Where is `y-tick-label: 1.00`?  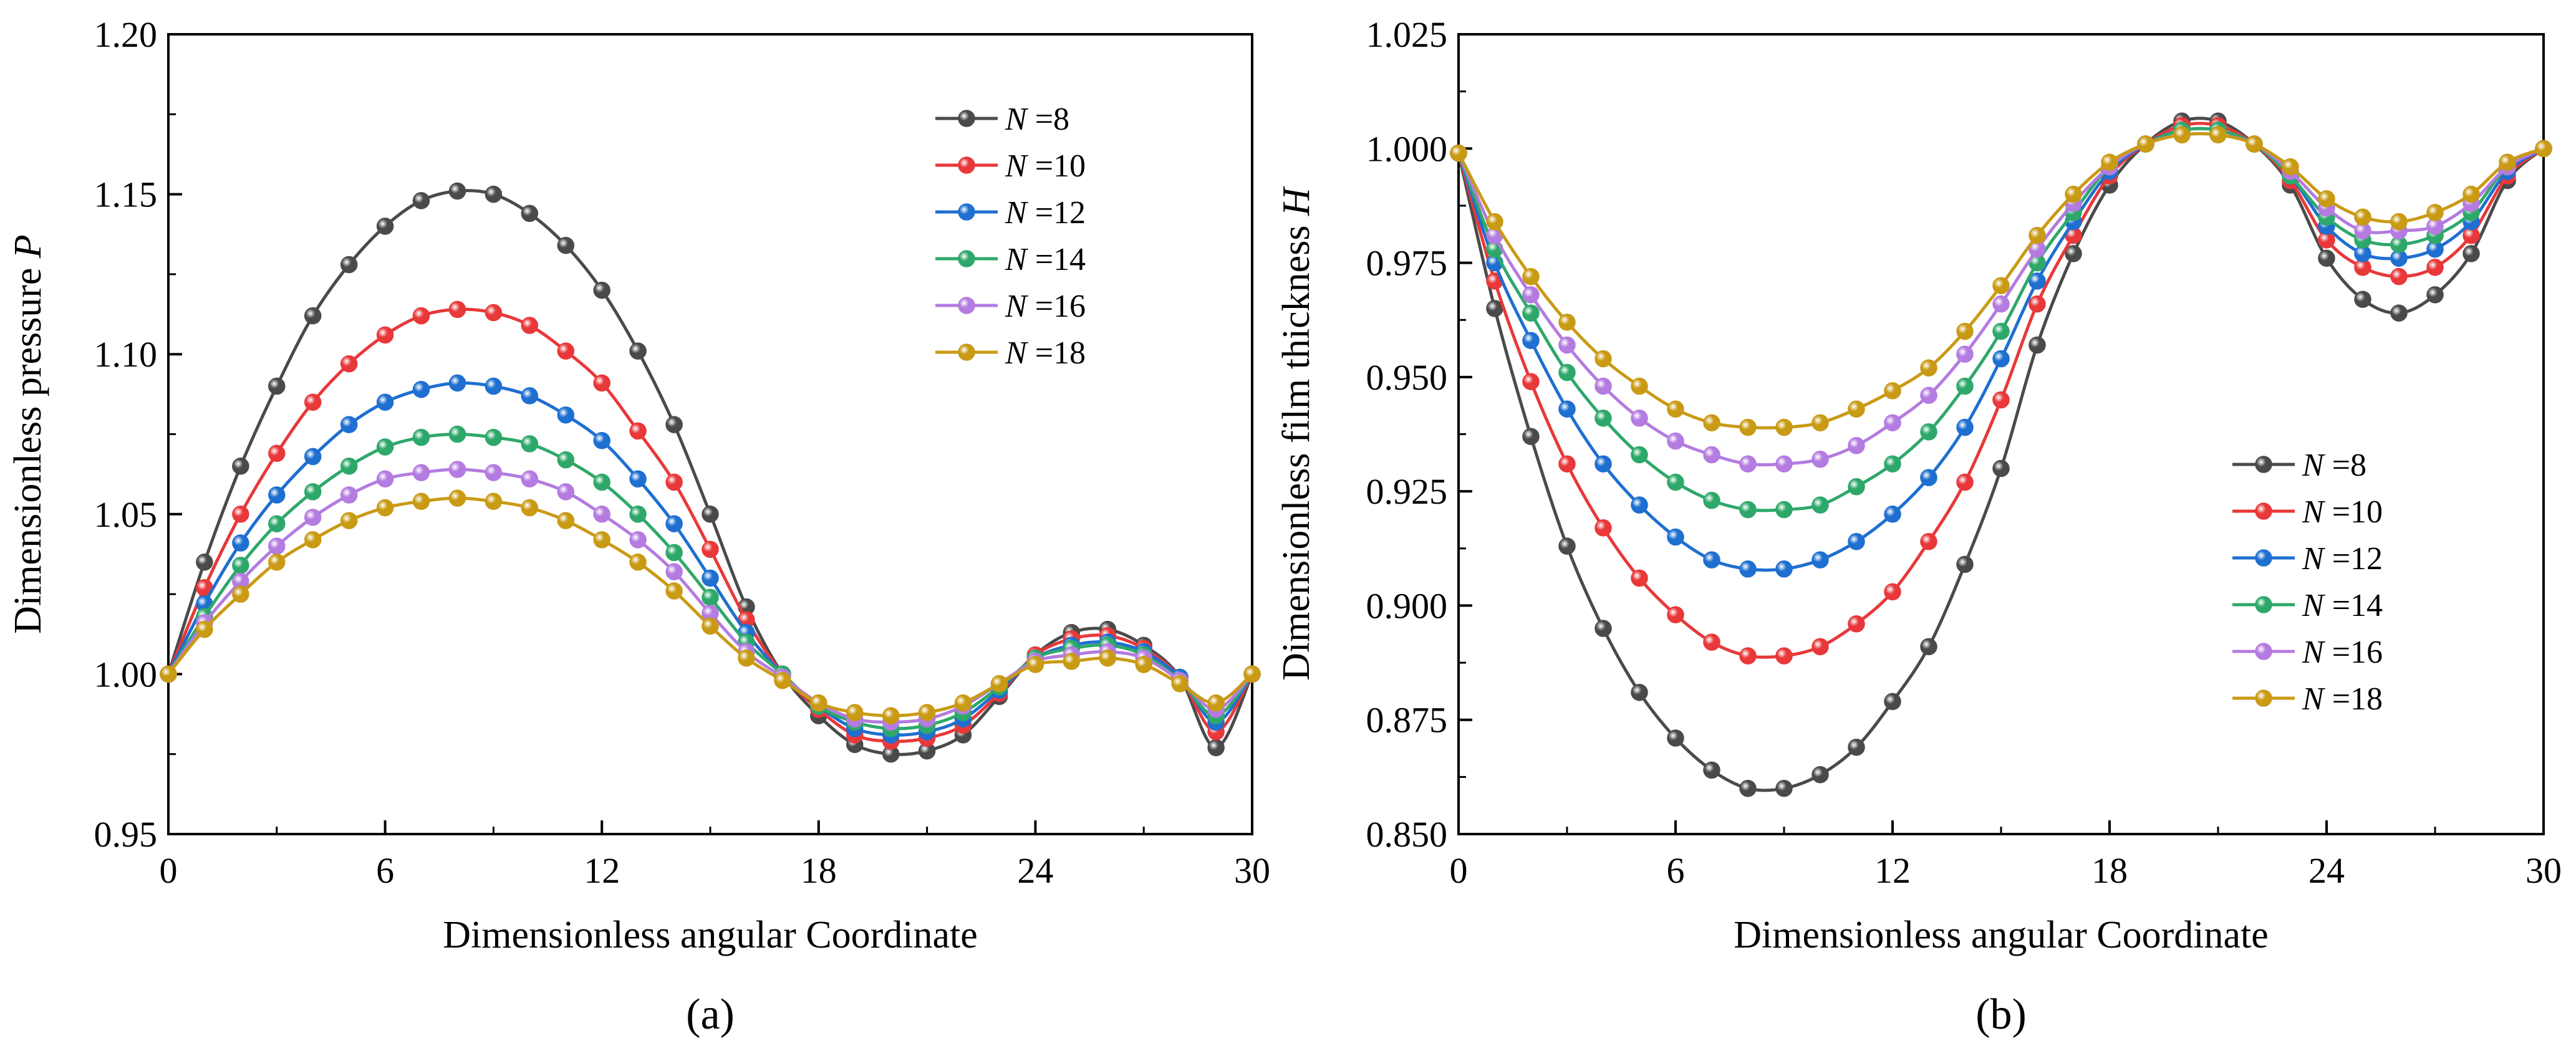
y-tick-label: 1.00 is located at coordinates (126, 674).